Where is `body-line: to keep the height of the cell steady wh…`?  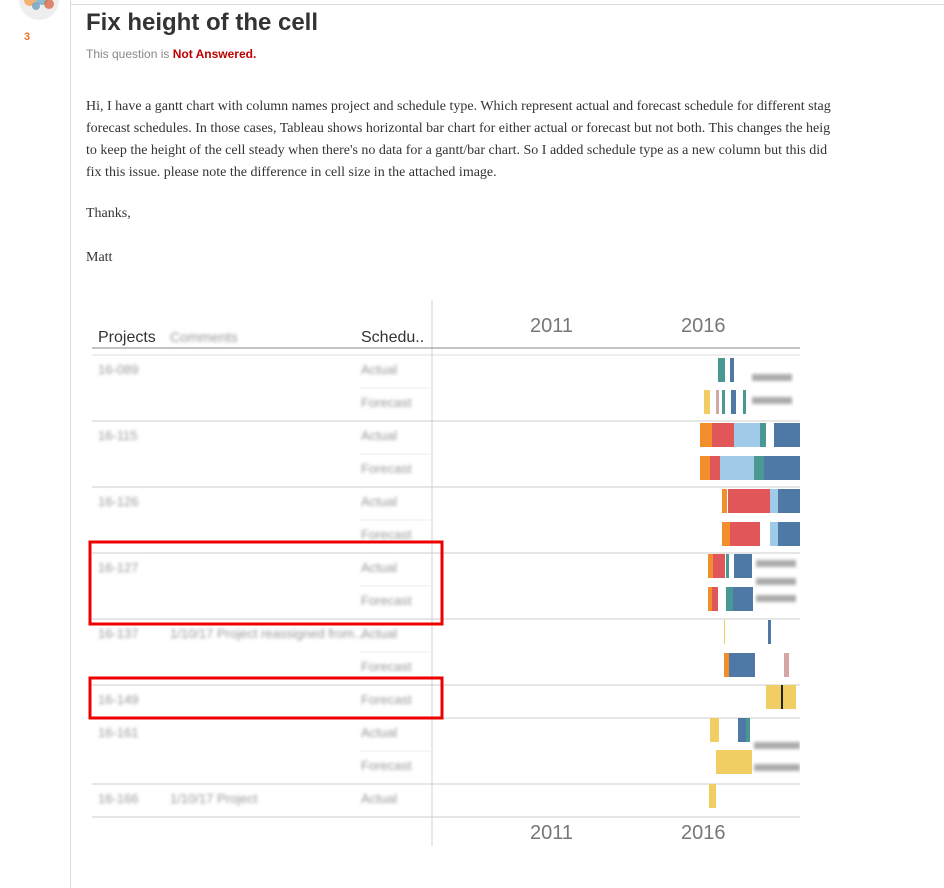
body-line: to keep the height of the cell steady wh… is located at coordinates (457, 150).